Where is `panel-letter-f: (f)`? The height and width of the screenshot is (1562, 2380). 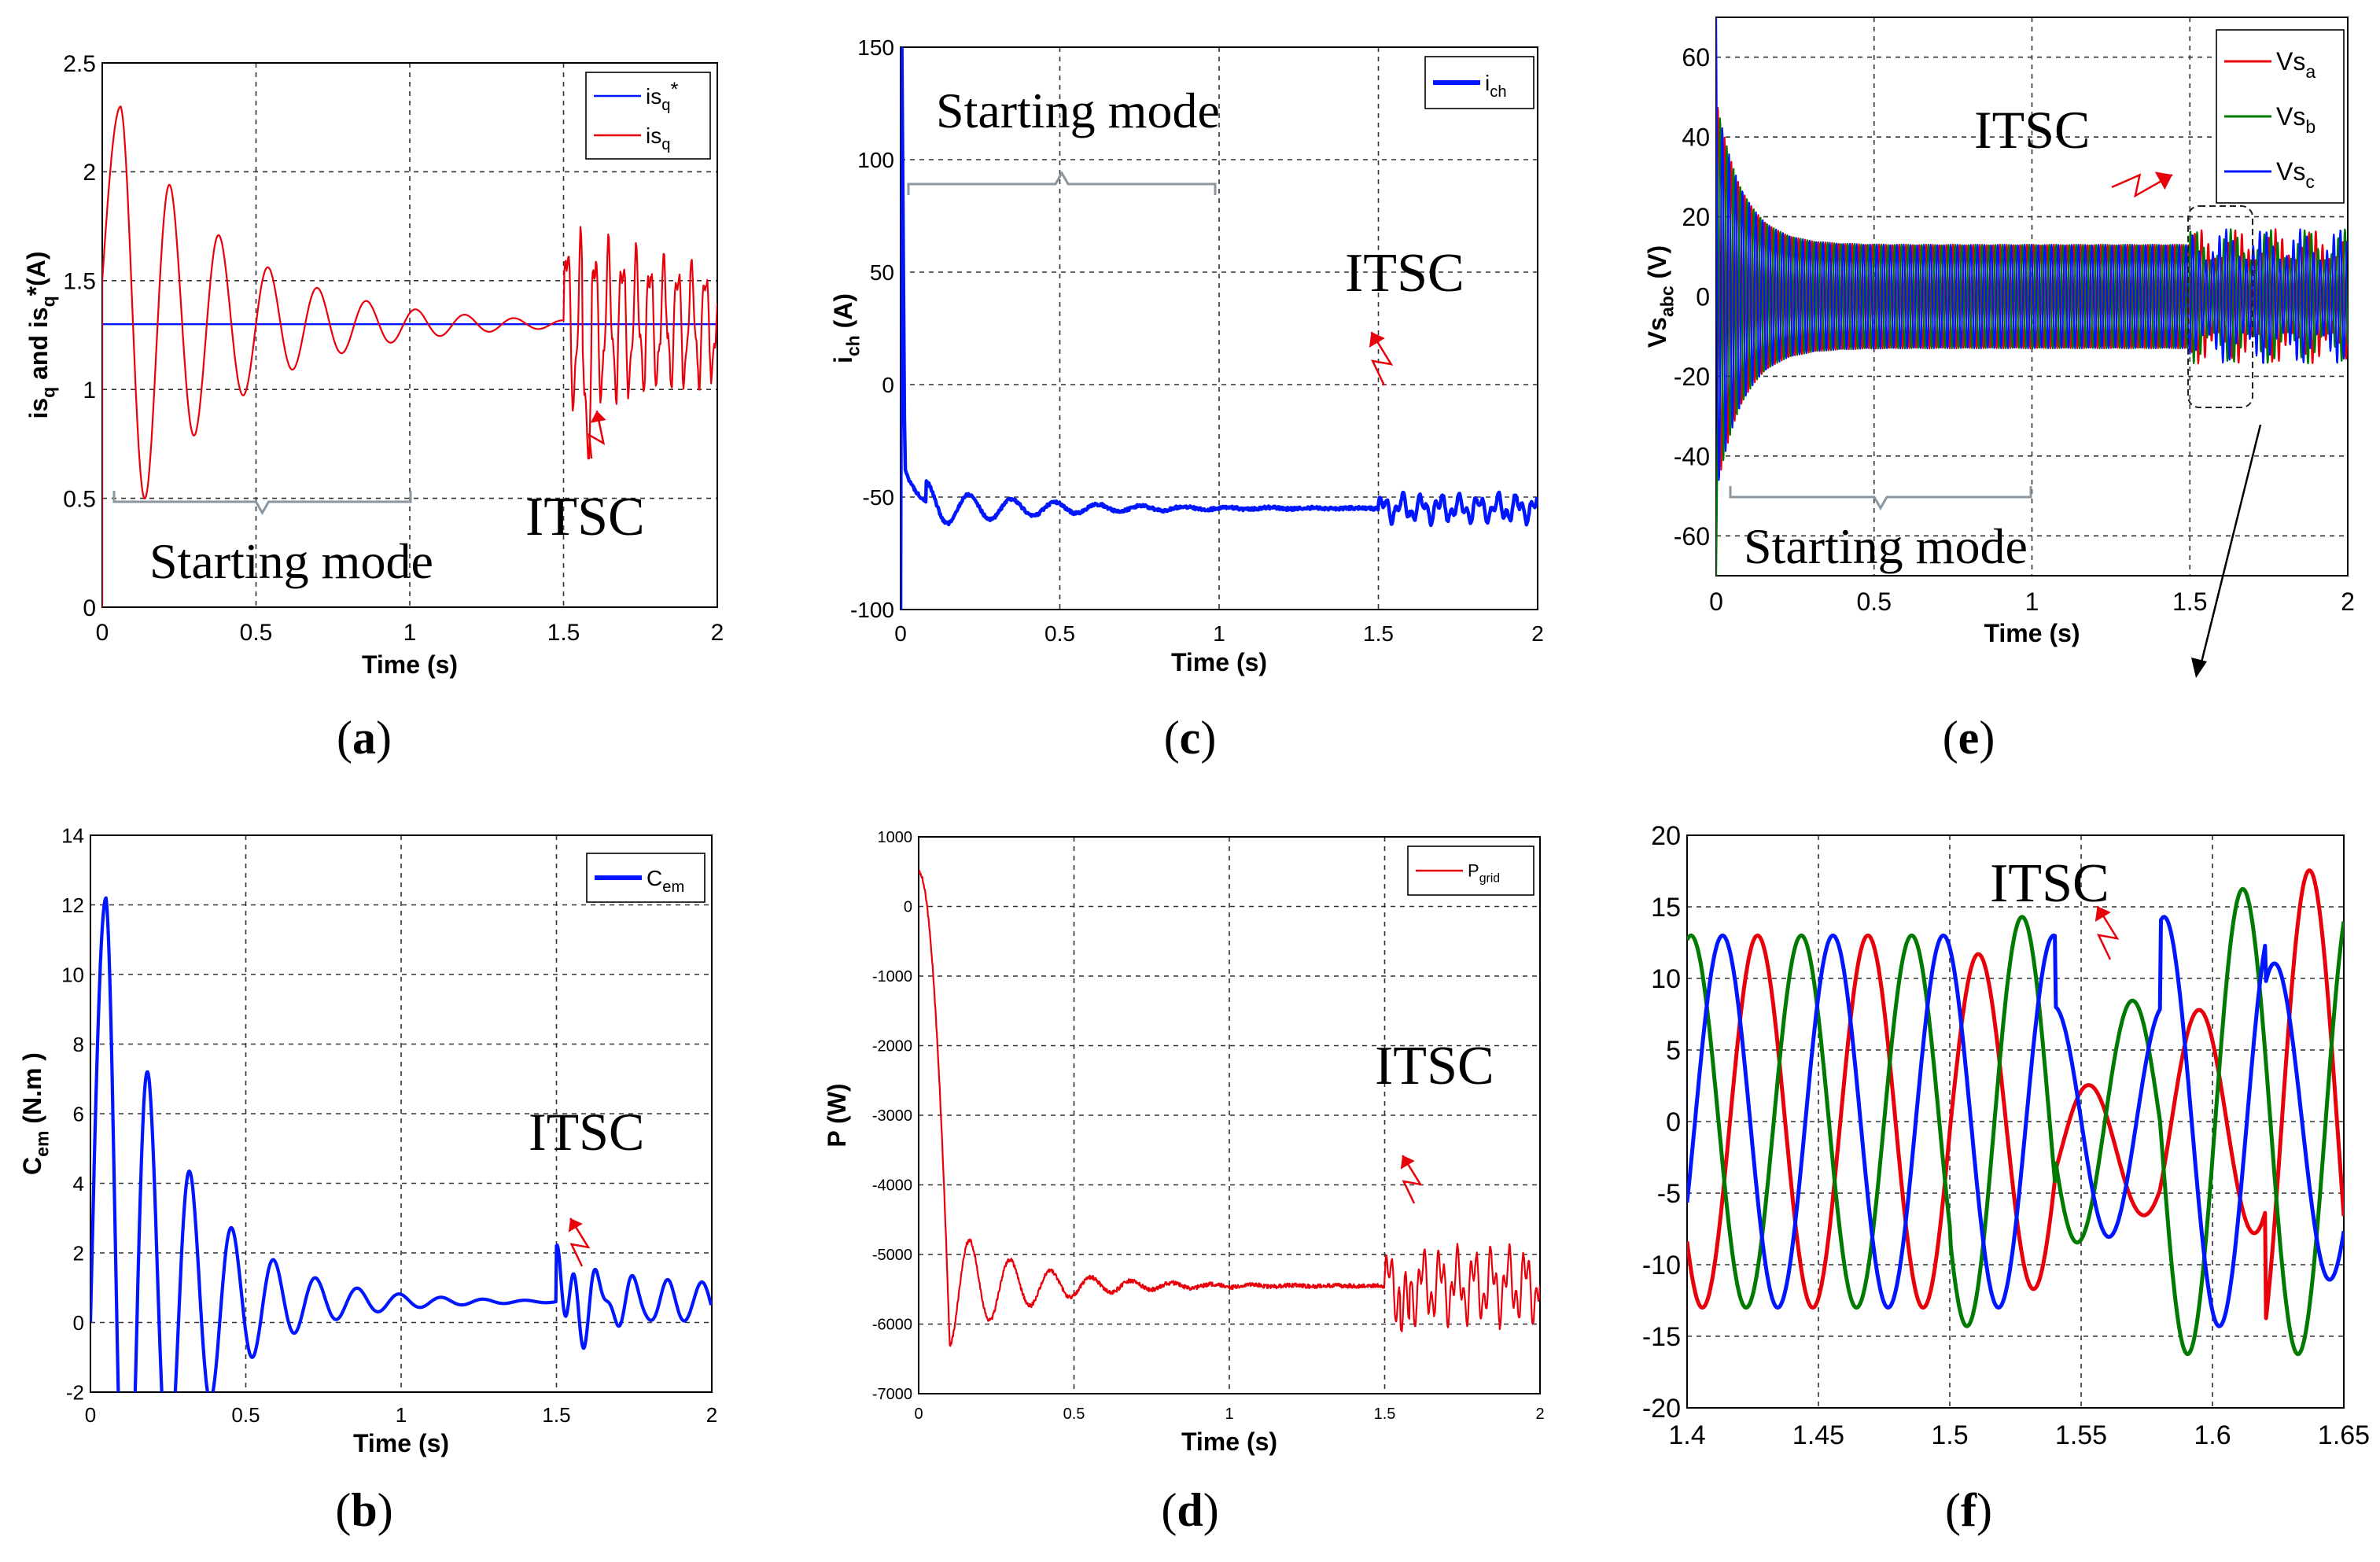 panel-letter-f: (f) is located at coordinates (1968, 1510).